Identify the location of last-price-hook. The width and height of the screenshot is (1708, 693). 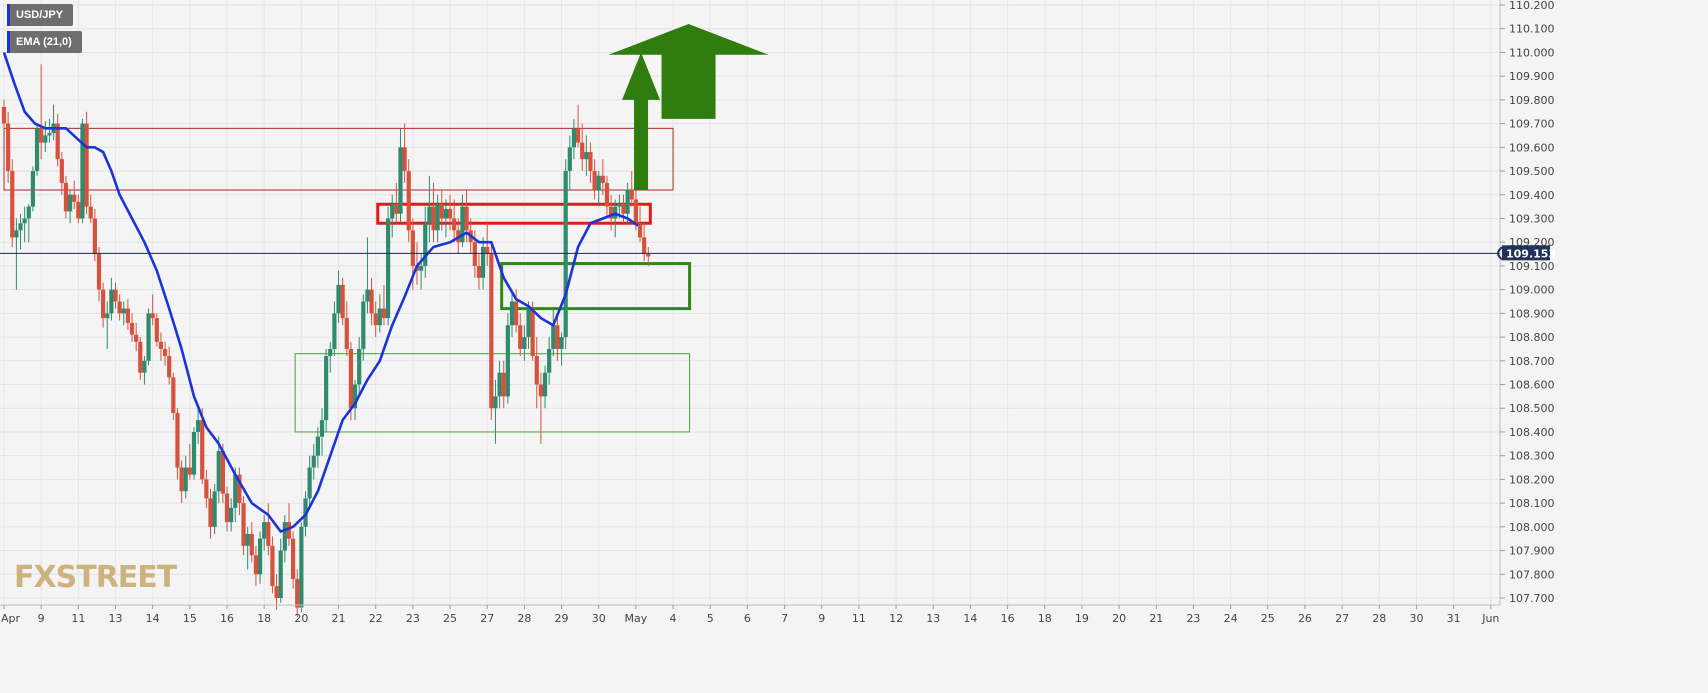
(1500, 253).